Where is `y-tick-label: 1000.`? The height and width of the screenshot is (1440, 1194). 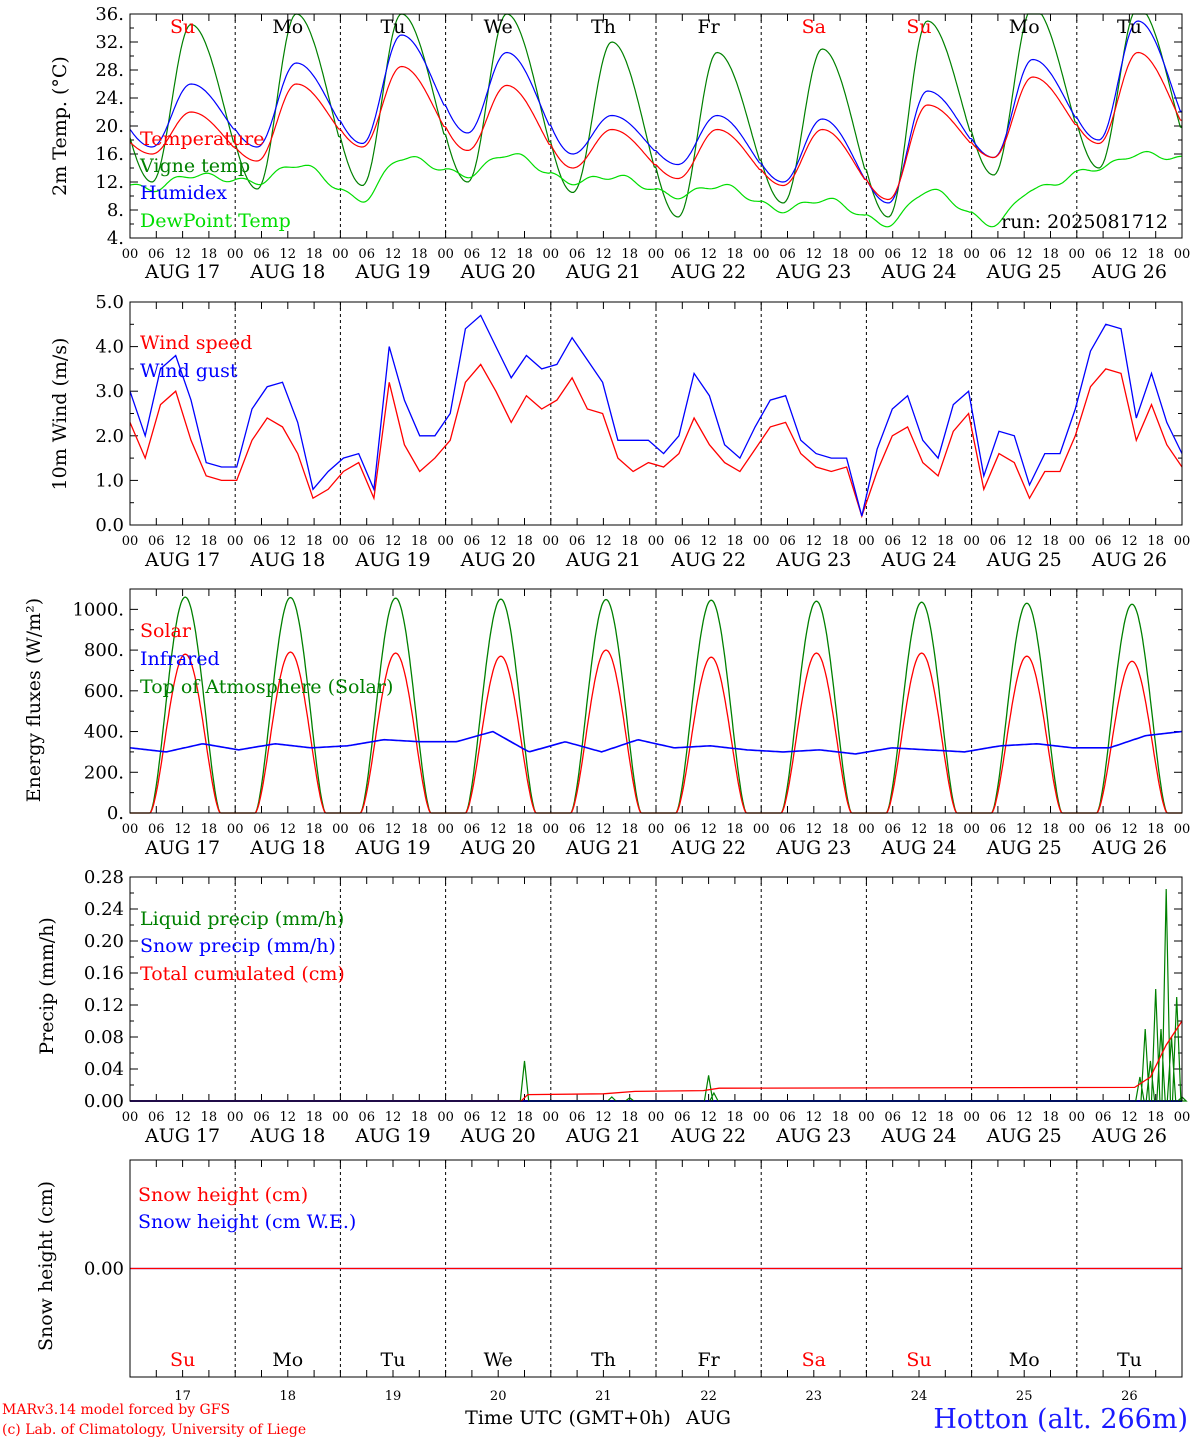 y-tick-label: 1000. is located at coordinates (98, 609).